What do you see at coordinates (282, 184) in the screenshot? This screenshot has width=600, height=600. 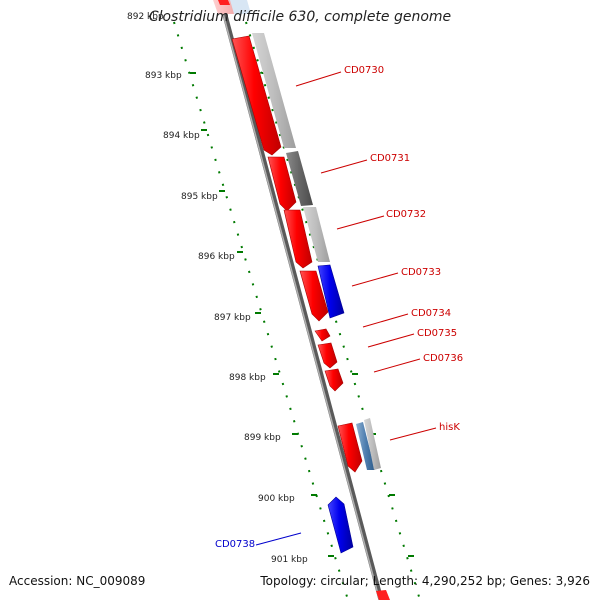 I see `gene-cd0731` at bounding box center [282, 184].